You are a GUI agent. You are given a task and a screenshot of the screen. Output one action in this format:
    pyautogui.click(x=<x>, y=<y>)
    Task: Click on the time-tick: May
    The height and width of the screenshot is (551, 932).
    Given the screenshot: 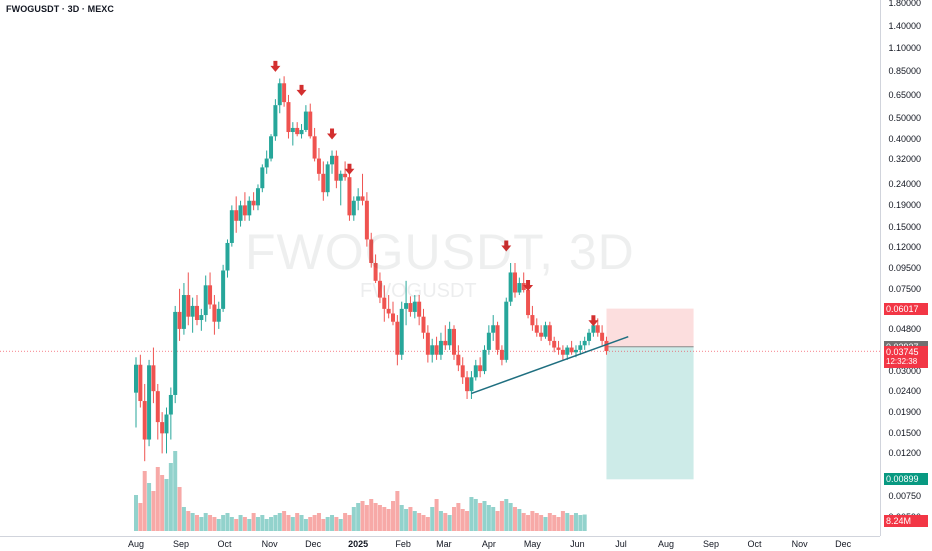 What is the action you would take?
    pyautogui.click(x=532, y=544)
    